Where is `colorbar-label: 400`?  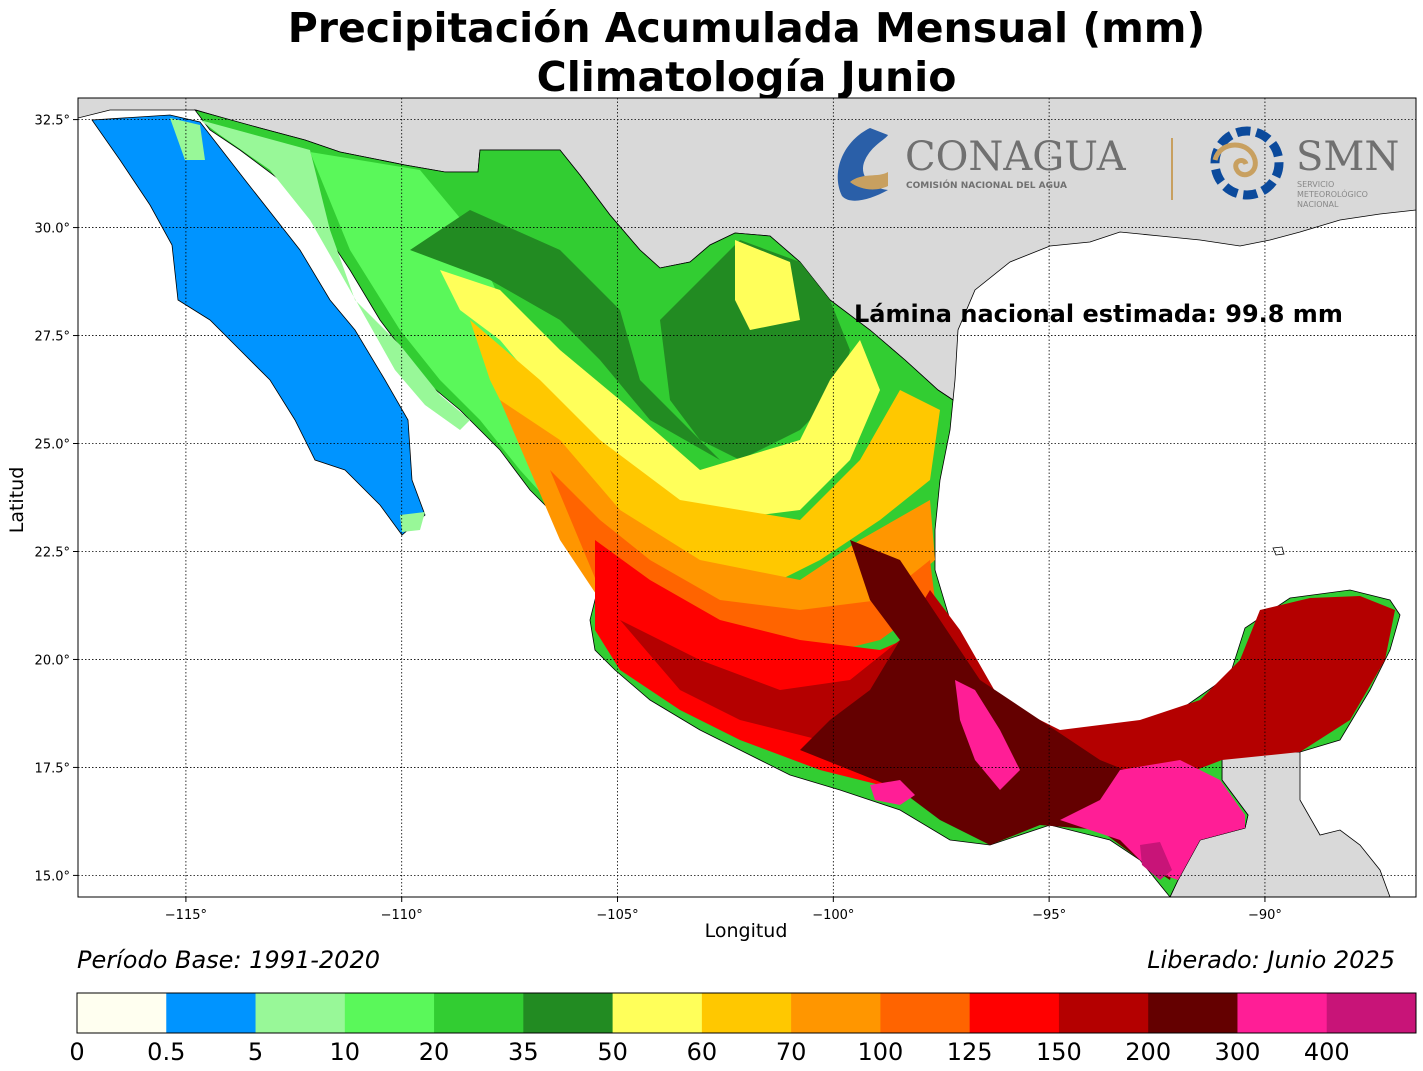
colorbar-label: 400 is located at coordinates (1327, 1052).